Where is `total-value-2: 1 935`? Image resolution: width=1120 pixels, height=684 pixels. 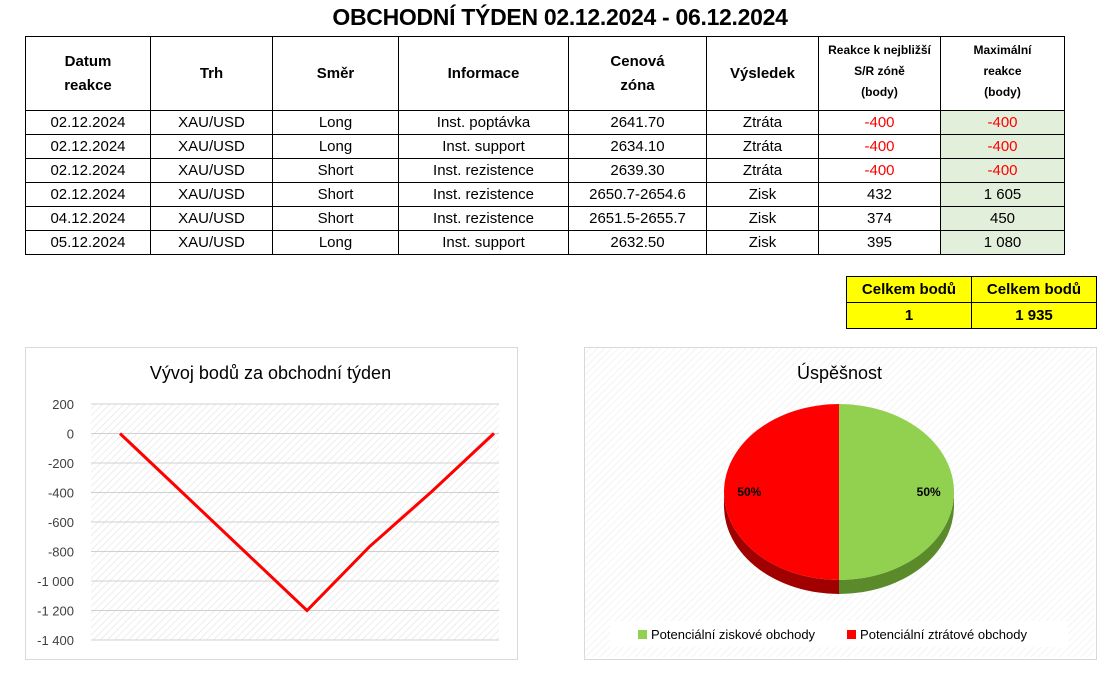
total-value-2: 1 935 is located at coordinates (1034, 315).